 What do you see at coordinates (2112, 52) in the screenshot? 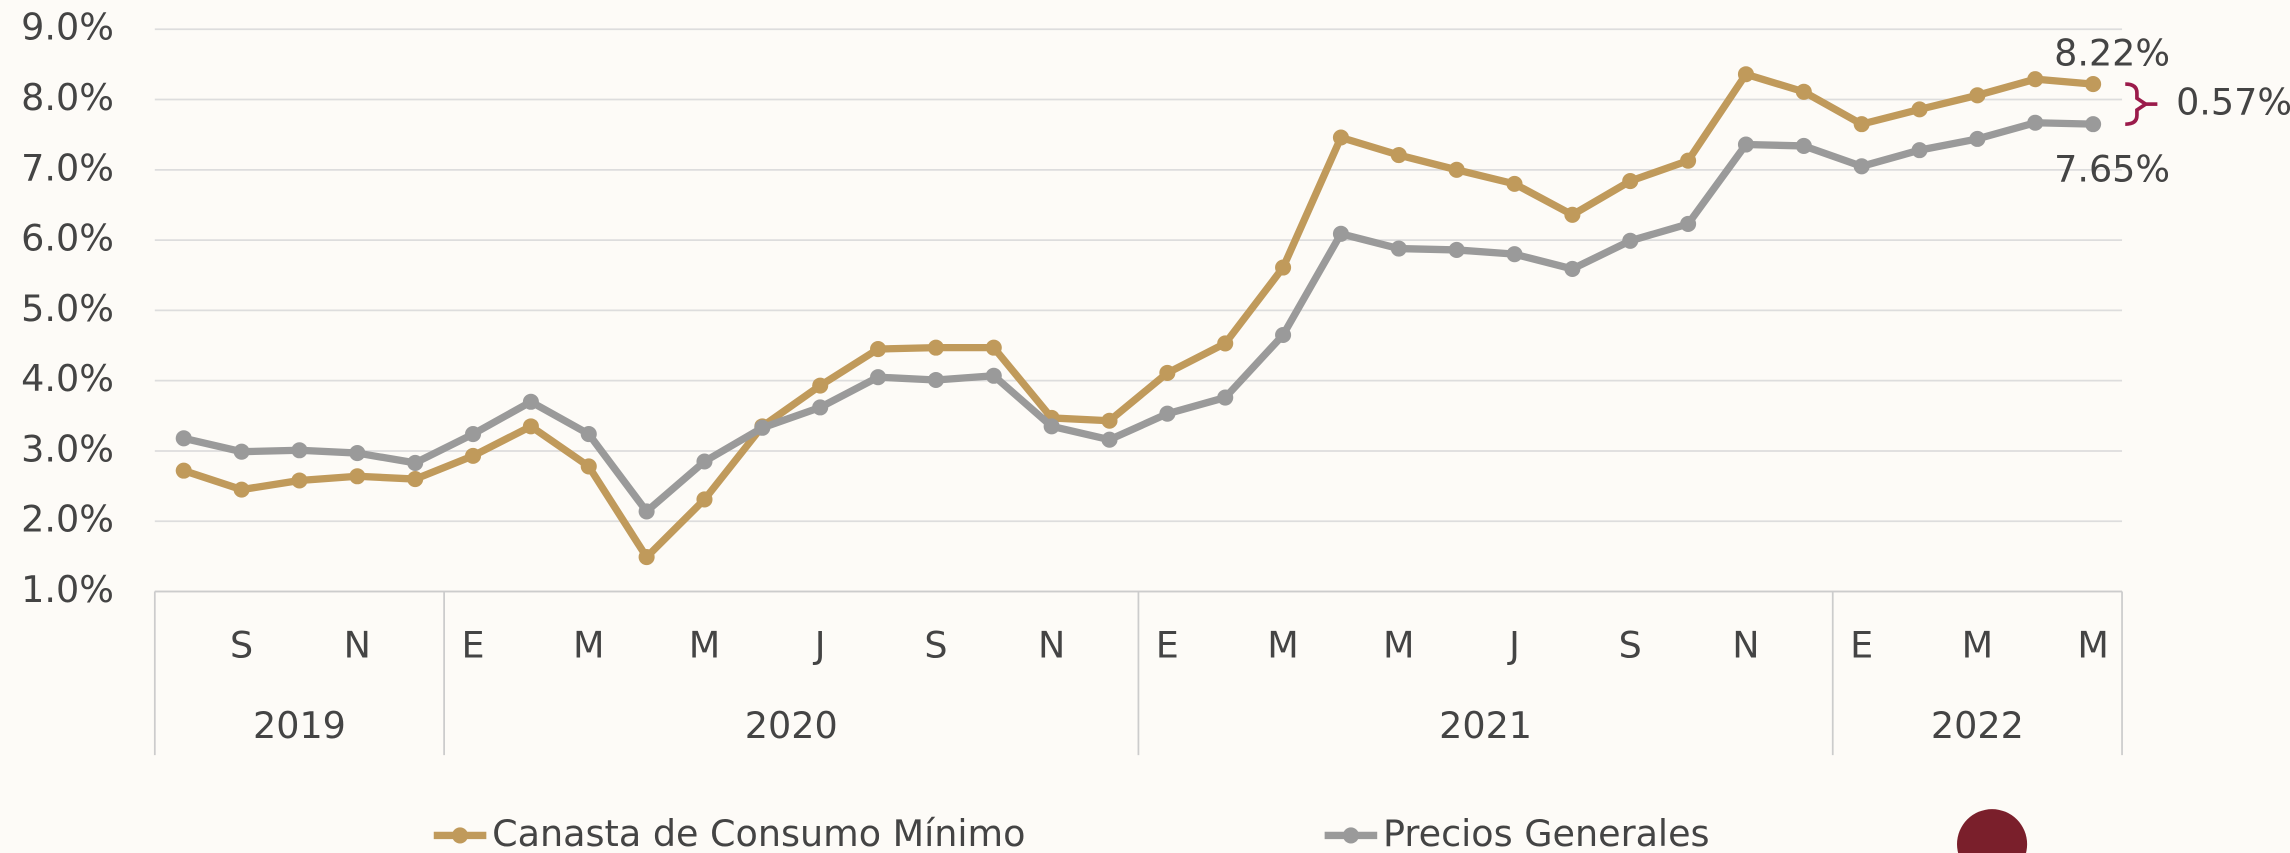
I see `data-label: 8.22%` at bounding box center [2112, 52].